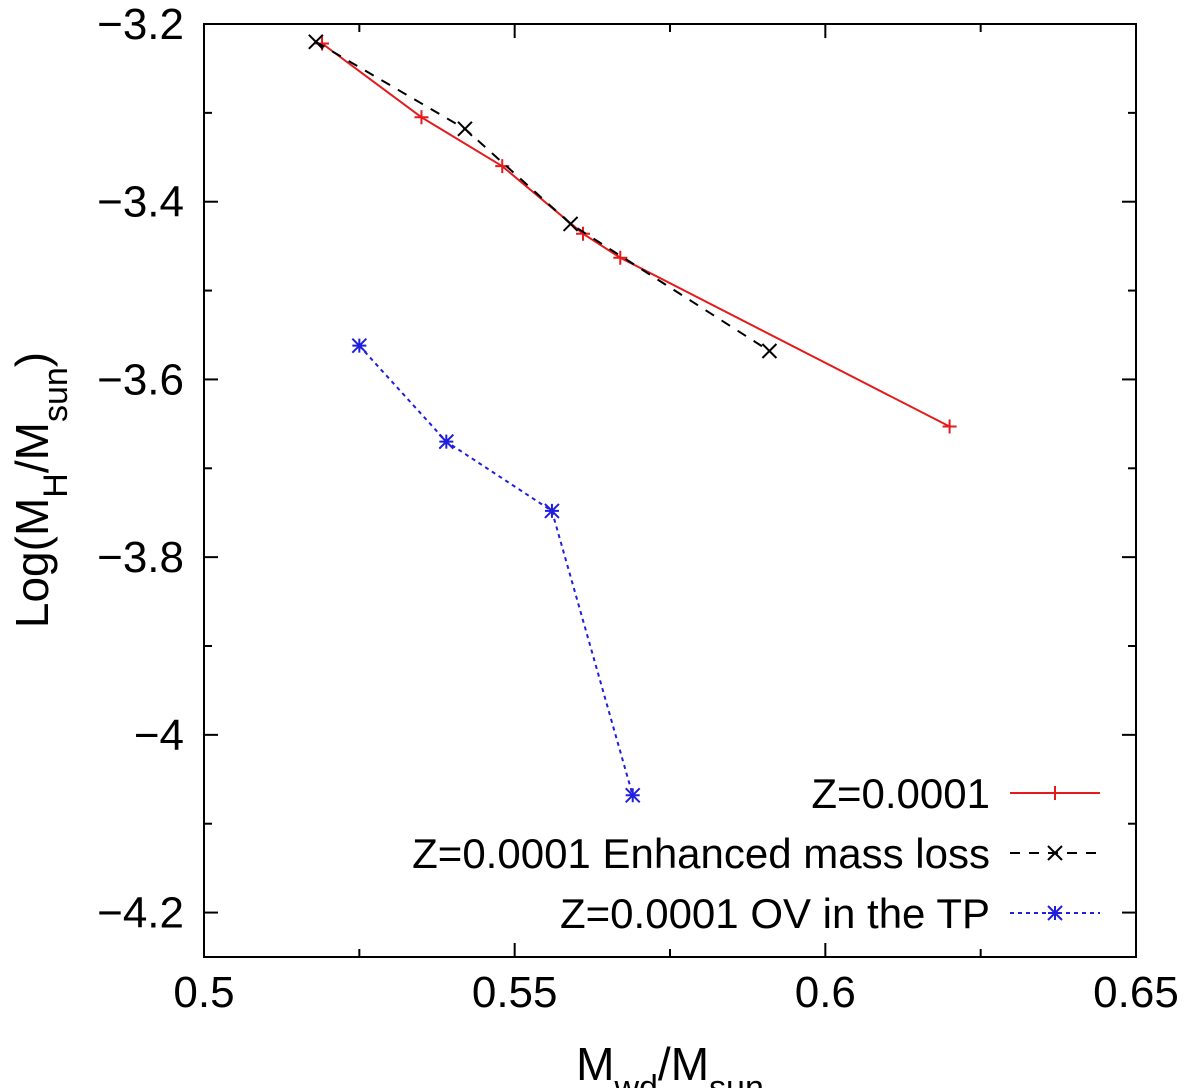 Image resolution: width=1200 pixels, height=1088 pixels. What do you see at coordinates (900, 793) in the screenshot?
I see `legend-label: Z=0.0001` at bounding box center [900, 793].